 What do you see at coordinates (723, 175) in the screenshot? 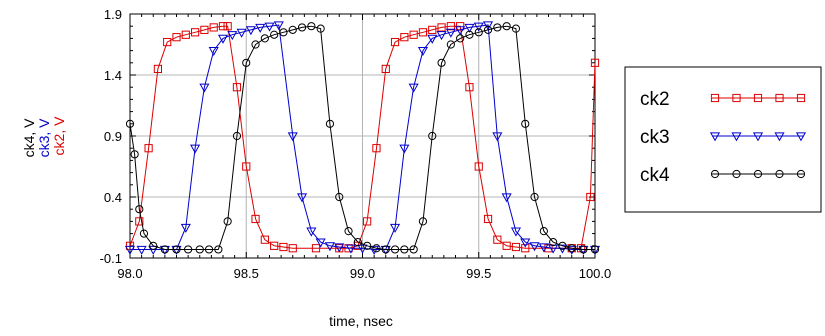
I see `legend-item-ck4: ck4` at bounding box center [723, 175].